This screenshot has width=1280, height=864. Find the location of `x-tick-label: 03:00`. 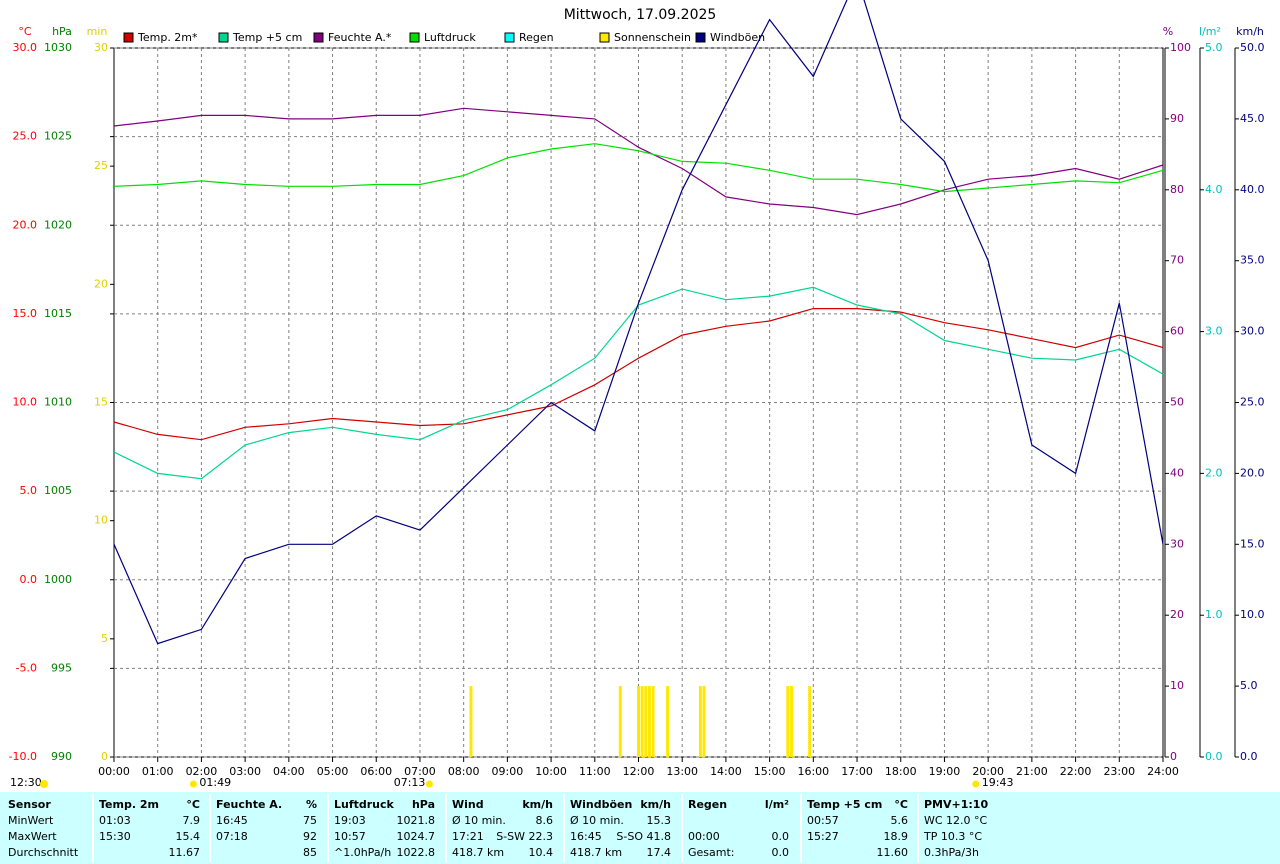

x-tick-label: 03:00 is located at coordinates (245, 771).